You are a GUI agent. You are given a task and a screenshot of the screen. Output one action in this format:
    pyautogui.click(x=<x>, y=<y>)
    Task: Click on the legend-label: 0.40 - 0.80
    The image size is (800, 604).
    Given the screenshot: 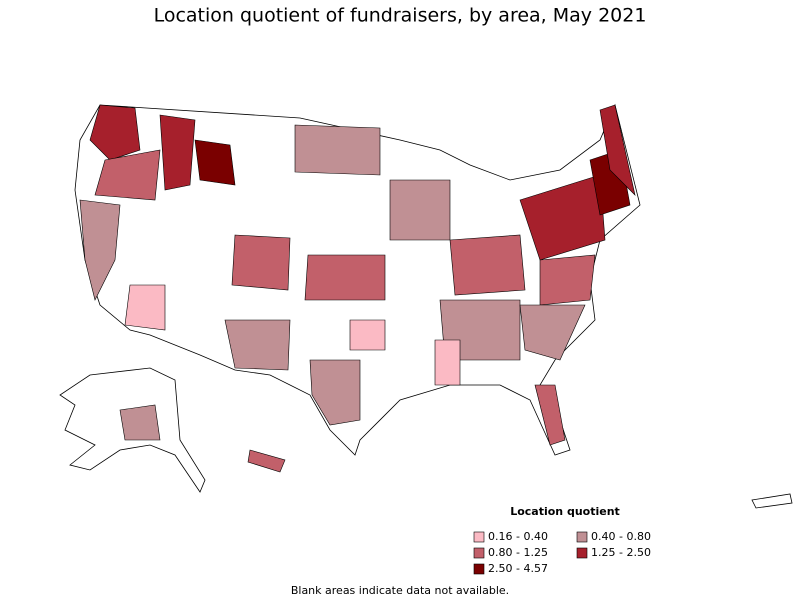 What is the action you would take?
    pyautogui.click(x=621, y=536)
    